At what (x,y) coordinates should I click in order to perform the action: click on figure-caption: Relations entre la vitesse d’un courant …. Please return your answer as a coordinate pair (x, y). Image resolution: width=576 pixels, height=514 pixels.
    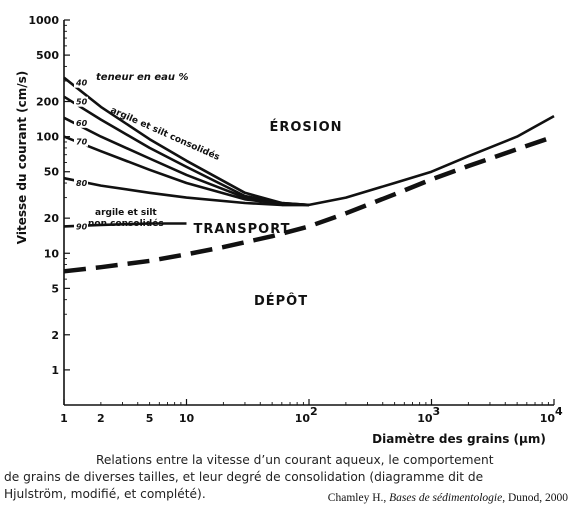
    Looking at the image, I should click on (288, 483).